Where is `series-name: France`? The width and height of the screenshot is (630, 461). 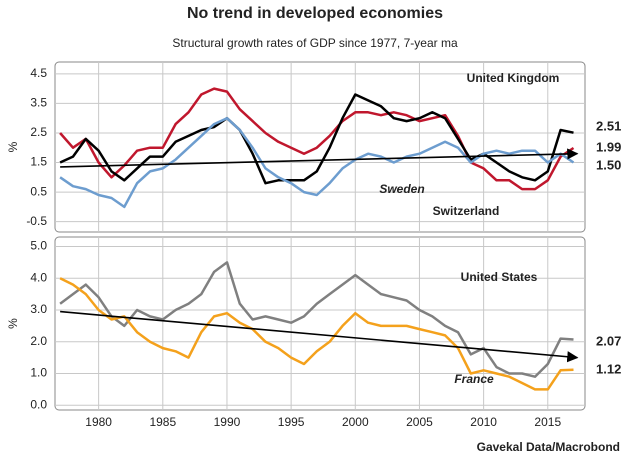 series-name: France is located at coordinates (474, 379).